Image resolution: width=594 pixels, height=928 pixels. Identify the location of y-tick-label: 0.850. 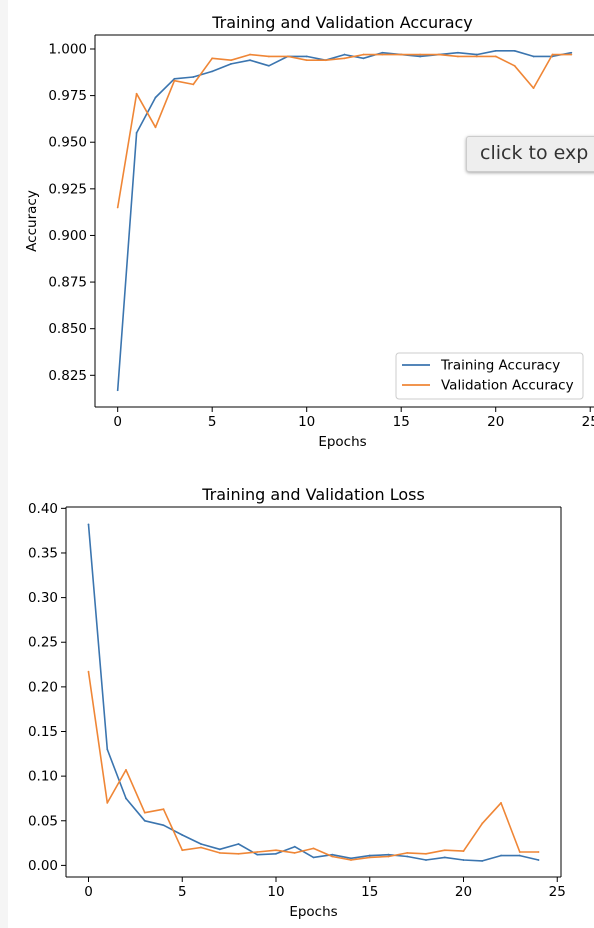
(67, 329).